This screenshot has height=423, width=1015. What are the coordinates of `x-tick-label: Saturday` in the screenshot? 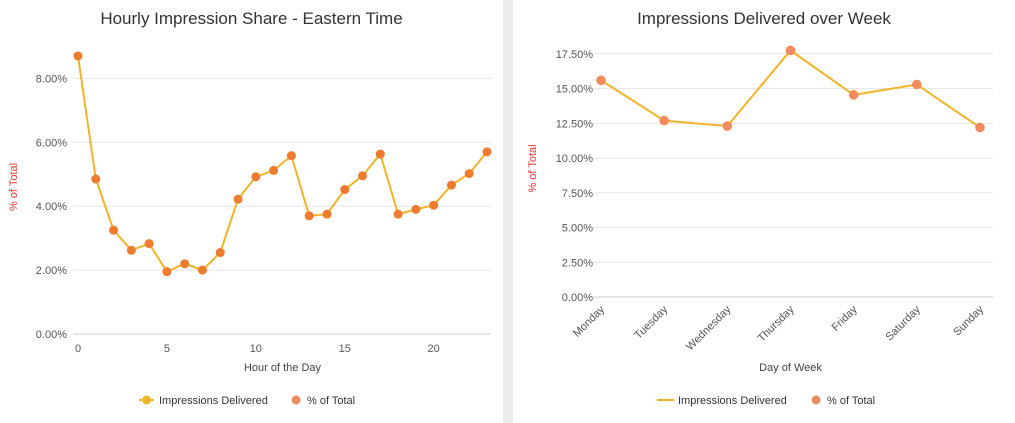 It's located at (903, 323).